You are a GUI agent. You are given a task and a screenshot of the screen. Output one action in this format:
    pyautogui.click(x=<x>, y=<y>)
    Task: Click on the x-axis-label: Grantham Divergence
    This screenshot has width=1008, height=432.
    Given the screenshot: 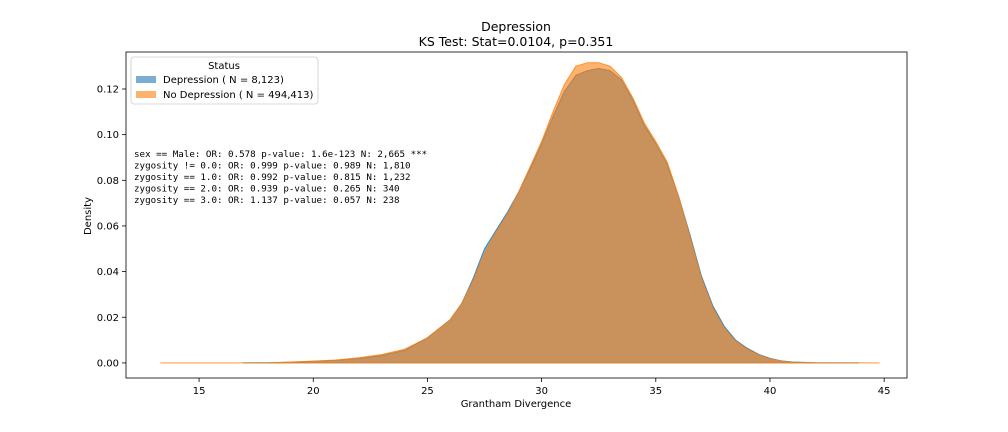 What is the action you would take?
    pyautogui.click(x=516, y=404)
    